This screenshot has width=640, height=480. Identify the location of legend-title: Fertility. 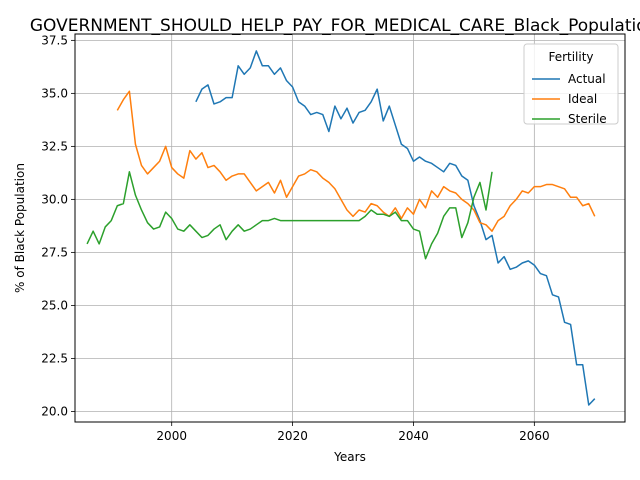
(570, 57).